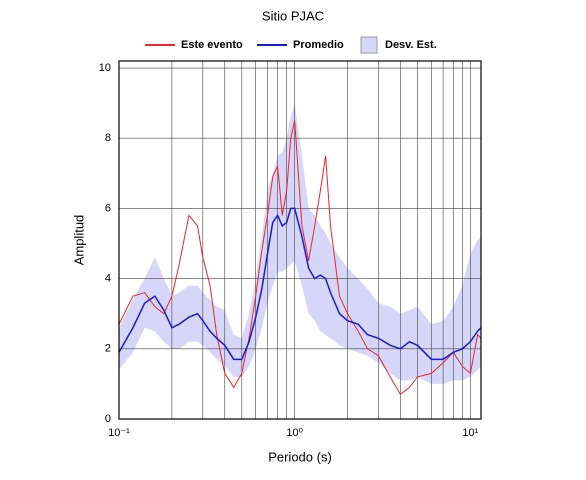 The height and width of the screenshot is (480, 586). Describe the element at coordinates (300, 456) in the screenshot. I see `x-axis-label: Periodo (s)` at that location.